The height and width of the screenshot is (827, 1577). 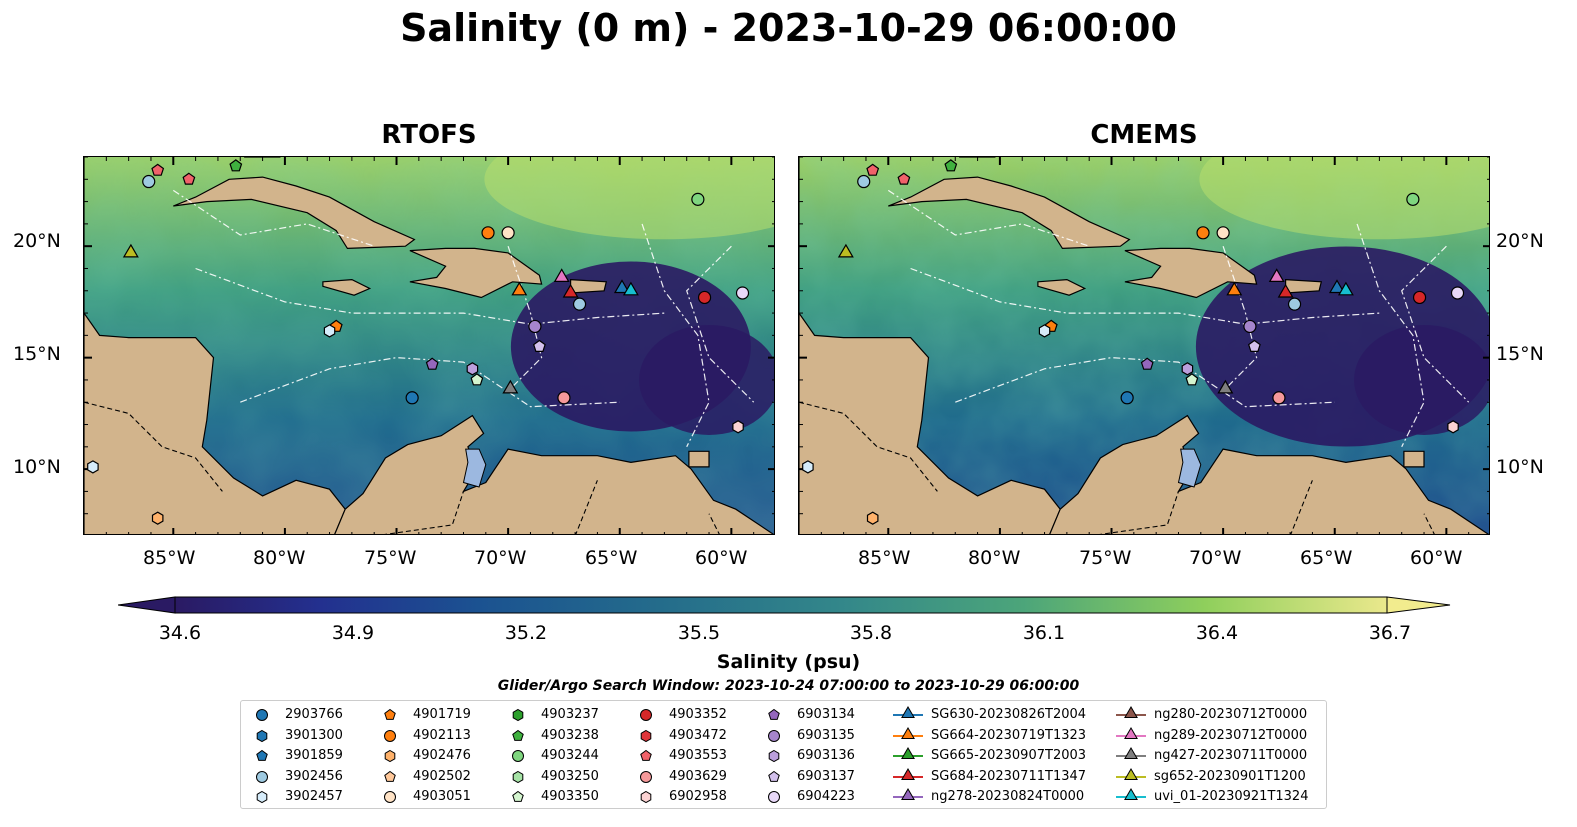 I want to click on legend-label: 4903472, so click(x=698, y=735).